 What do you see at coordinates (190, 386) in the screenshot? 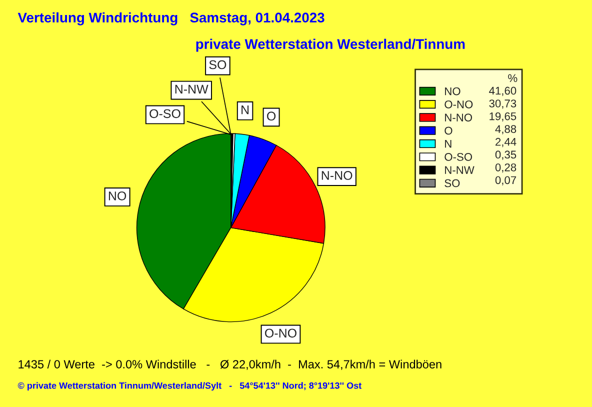
I see `text: © private Wetterstation Tinnum/Westerland/Sylt - 54°54'13'' Nord; 8°19'13'' Ost` at bounding box center [190, 386].